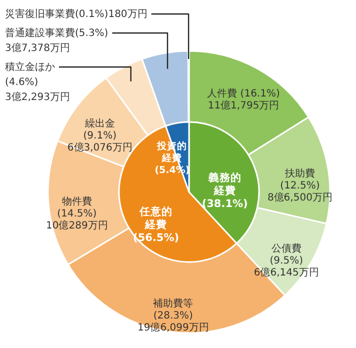  Describe the element at coordinates (76, 14) in the screenshot. I see `slice-label: 災害復旧事業費(0.1%)180万円` at that location.